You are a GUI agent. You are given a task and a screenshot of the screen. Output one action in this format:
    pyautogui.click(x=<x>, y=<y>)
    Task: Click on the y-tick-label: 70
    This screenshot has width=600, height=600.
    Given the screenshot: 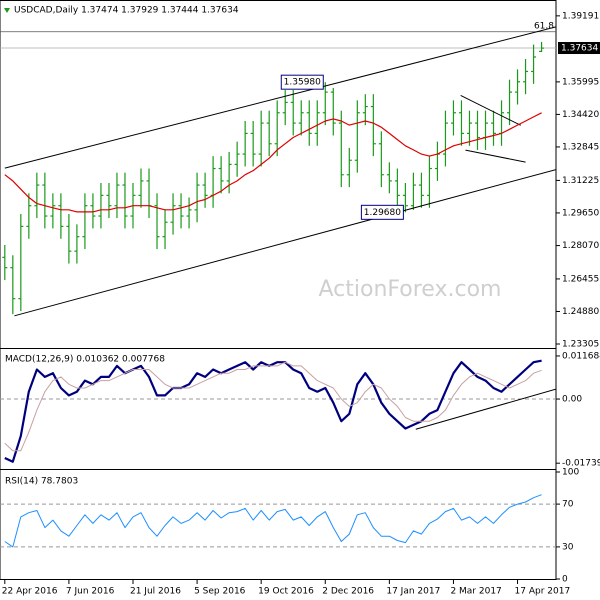 What is the action you would take?
    pyautogui.click(x=568, y=505)
    